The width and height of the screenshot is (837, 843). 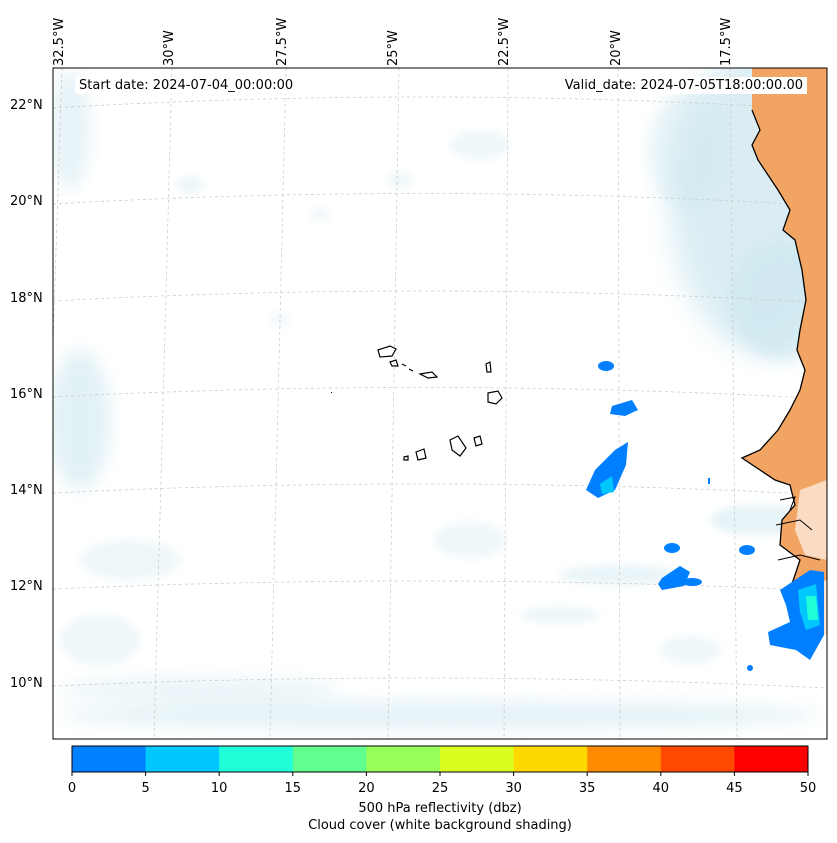 What do you see at coordinates (186, 85) in the screenshot?
I see `start-date-label: Start date: 2024-07-04_00:00:00` at bounding box center [186, 85].